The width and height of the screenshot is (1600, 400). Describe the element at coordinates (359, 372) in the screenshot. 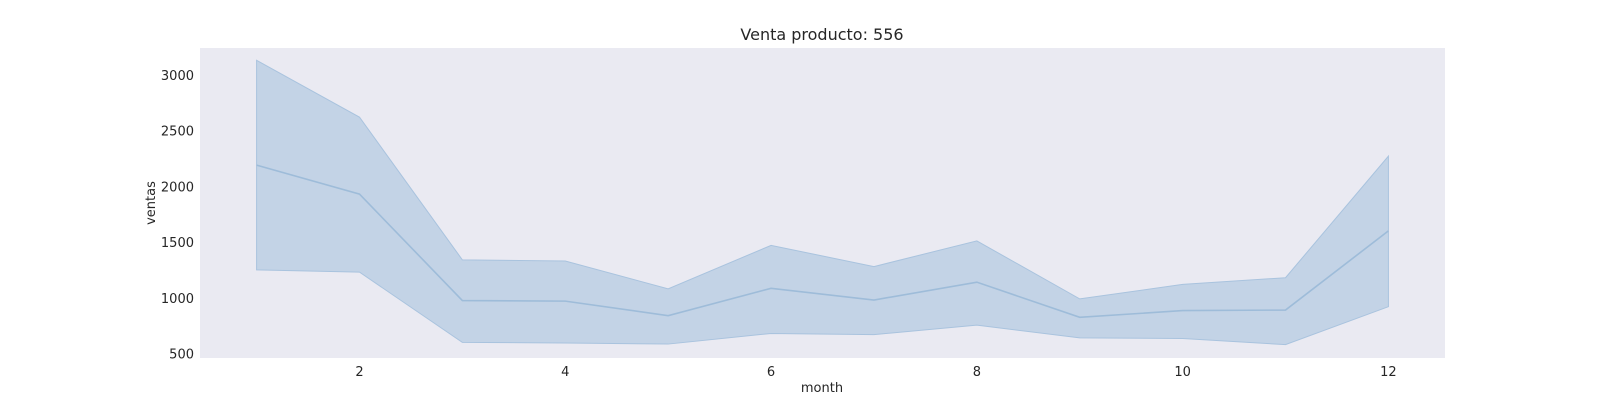

I see `x-tick-label: 2` at that location.